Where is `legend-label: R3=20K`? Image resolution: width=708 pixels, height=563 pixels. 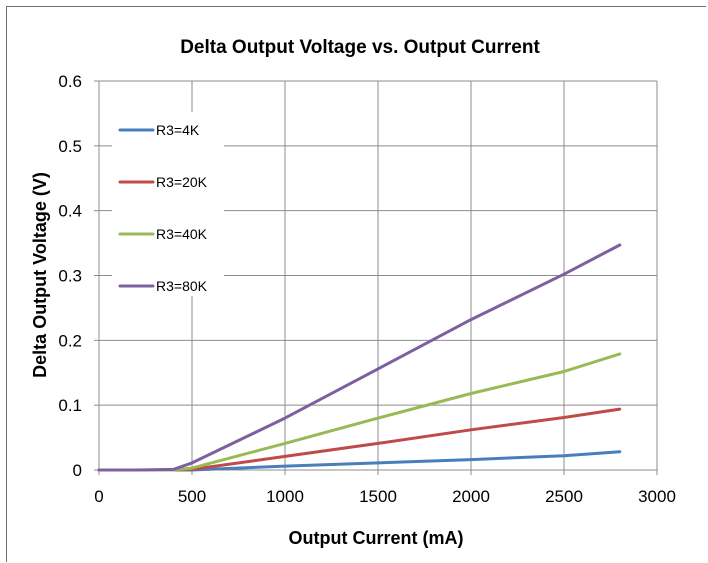 legend-label: R3=20K is located at coordinates (182, 182).